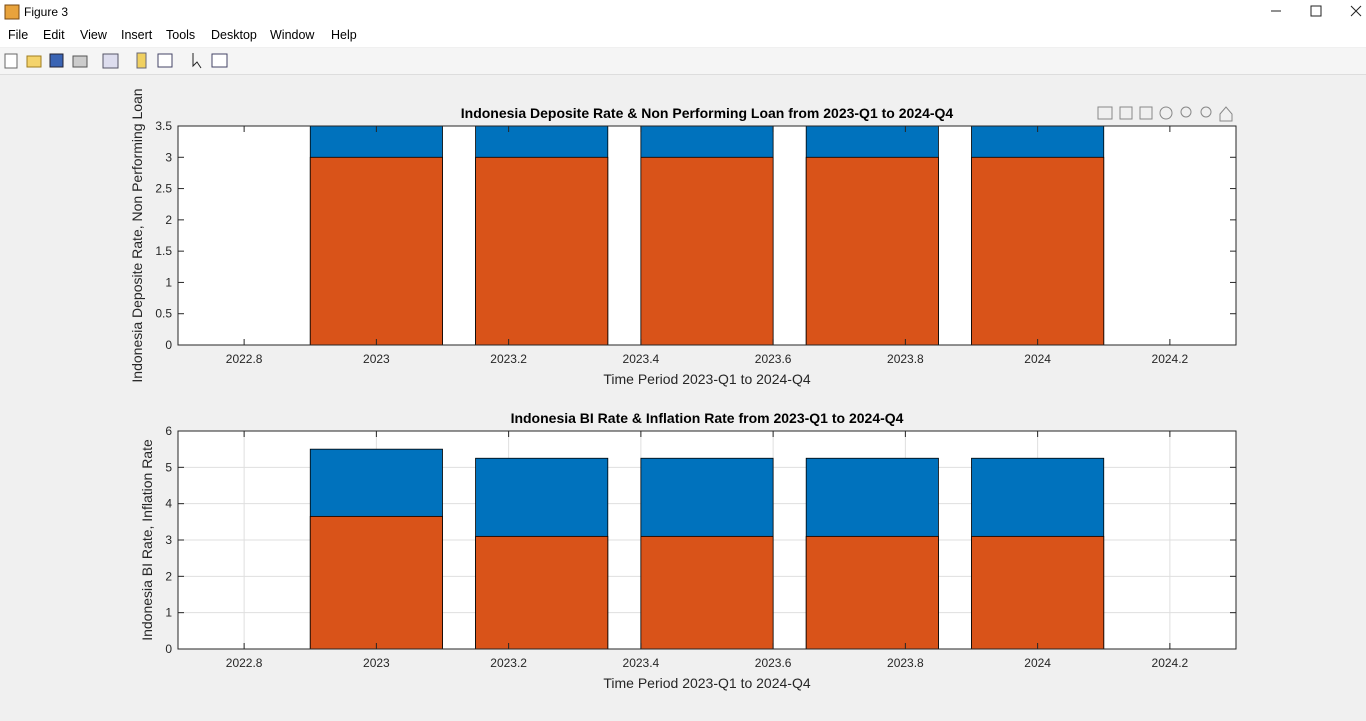  I want to click on y-tick-label: 4, so click(168, 504).